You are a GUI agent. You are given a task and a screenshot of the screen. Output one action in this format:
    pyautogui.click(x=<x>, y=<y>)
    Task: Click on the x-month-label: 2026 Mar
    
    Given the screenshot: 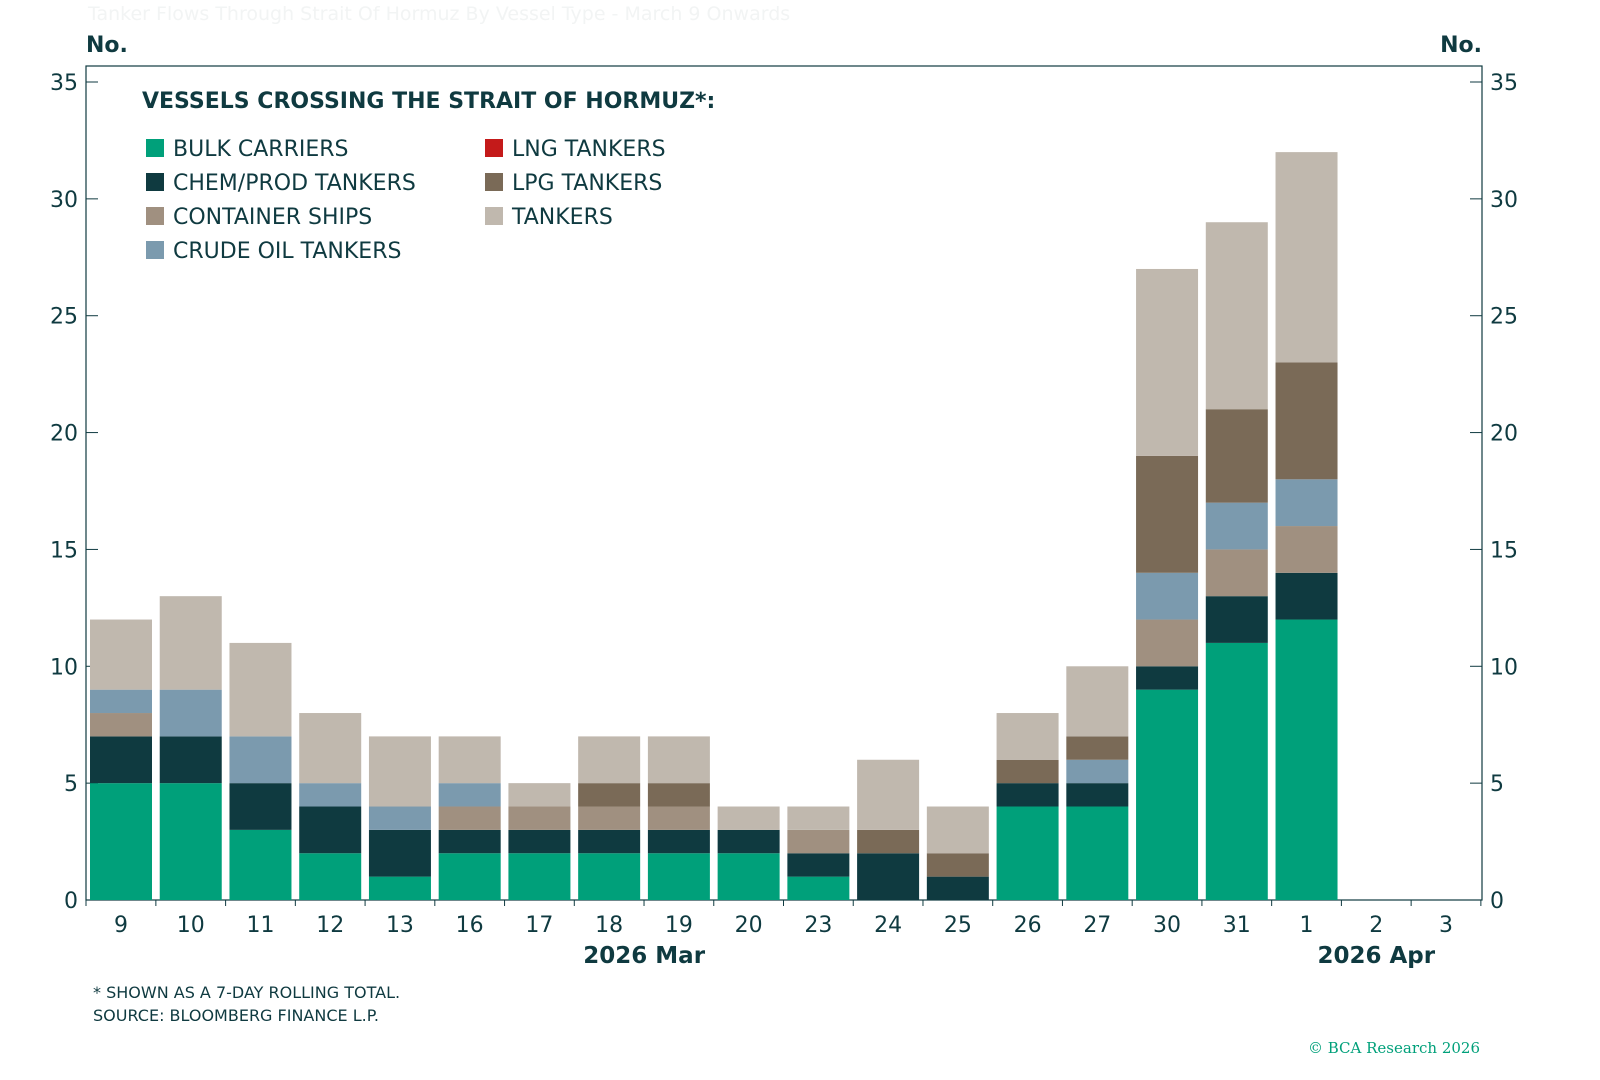 What is the action you would take?
    pyautogui.click(x=644, y=956)
    